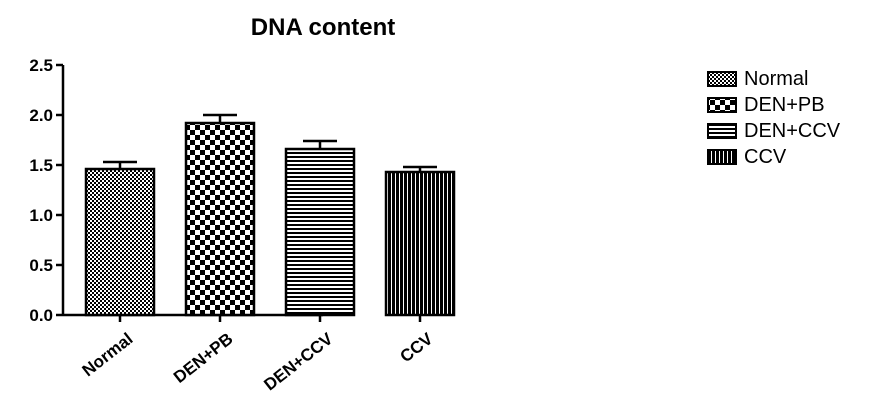 This screenshot has width=892, height=403. What do you see at coordinates (776, 79) in the screenshot?
I see `legend-label: Normal` at bounding box center [776, 79].